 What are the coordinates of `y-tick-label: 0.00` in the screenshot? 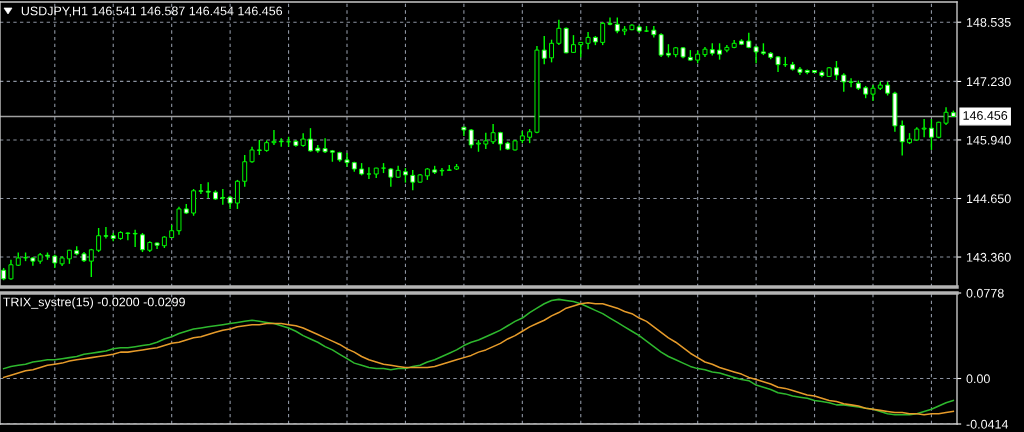 It's located at (978, 379).